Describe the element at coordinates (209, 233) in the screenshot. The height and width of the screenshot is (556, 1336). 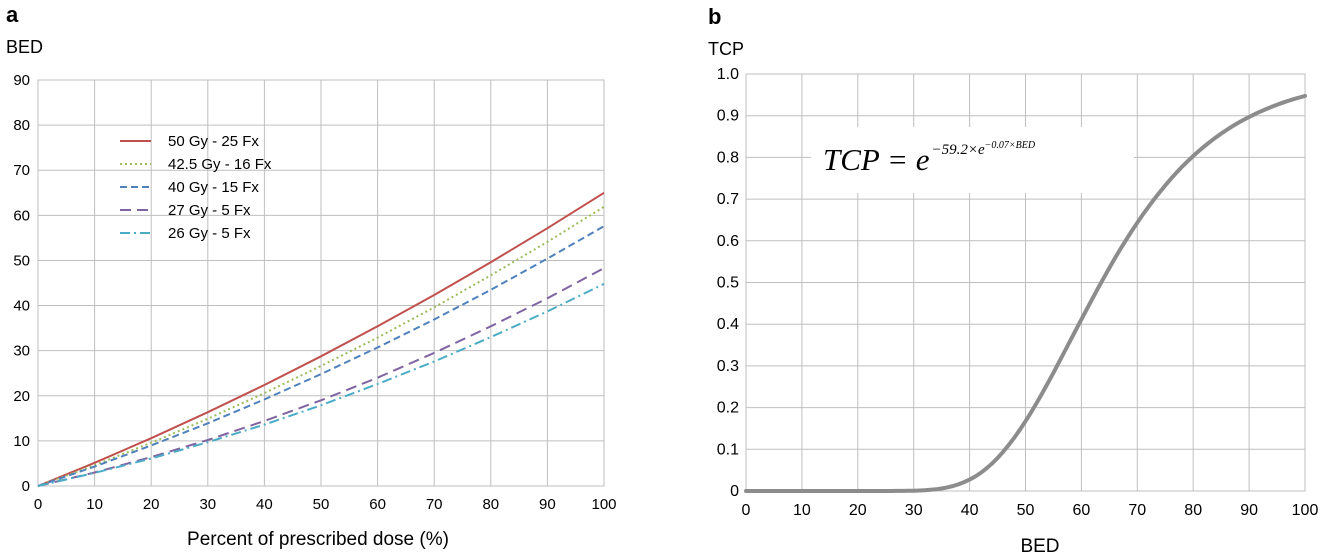
I see `legend-label-5: 26 Gy - 5 Fx` at that location.